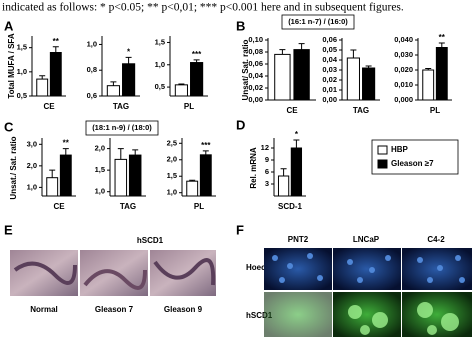 This screenshot has width=474, height=339. Describe the element at coordinates (13, 167) in the screenshot. I see `y-axis-label: Unsat./ Sat. ratio` at that location.